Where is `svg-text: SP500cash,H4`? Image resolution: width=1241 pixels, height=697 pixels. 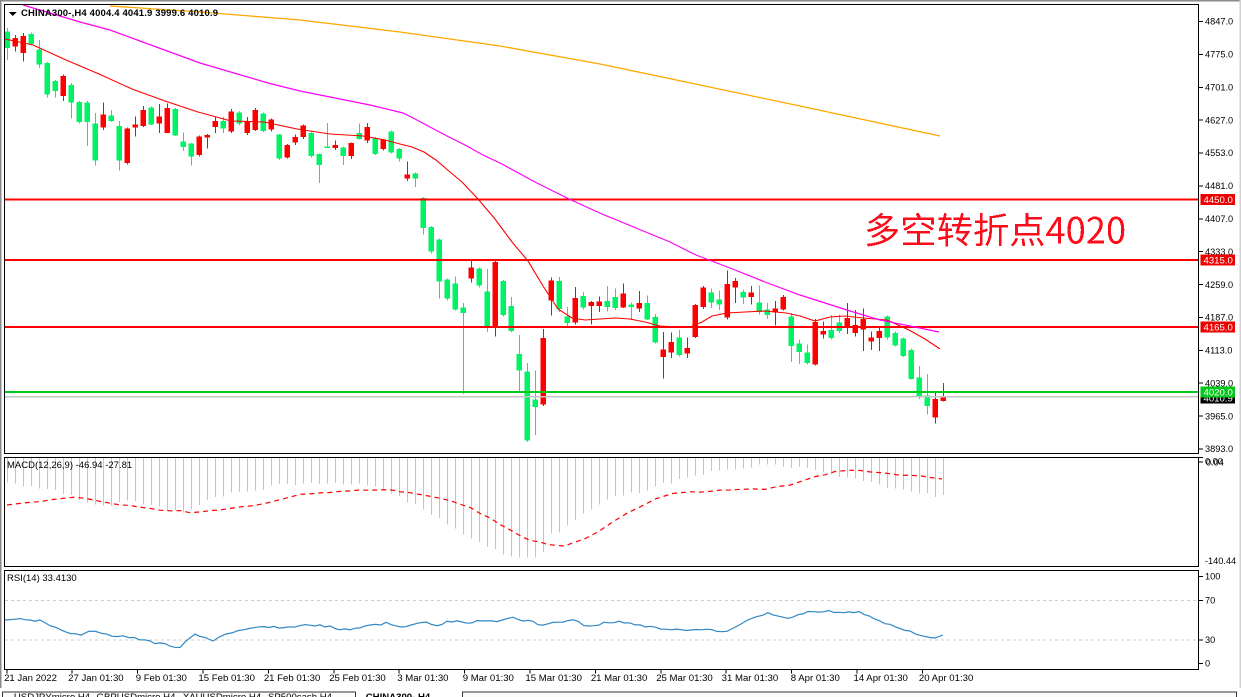 svg-text: SP500cash,H4 is located at coordinates (300, 694).